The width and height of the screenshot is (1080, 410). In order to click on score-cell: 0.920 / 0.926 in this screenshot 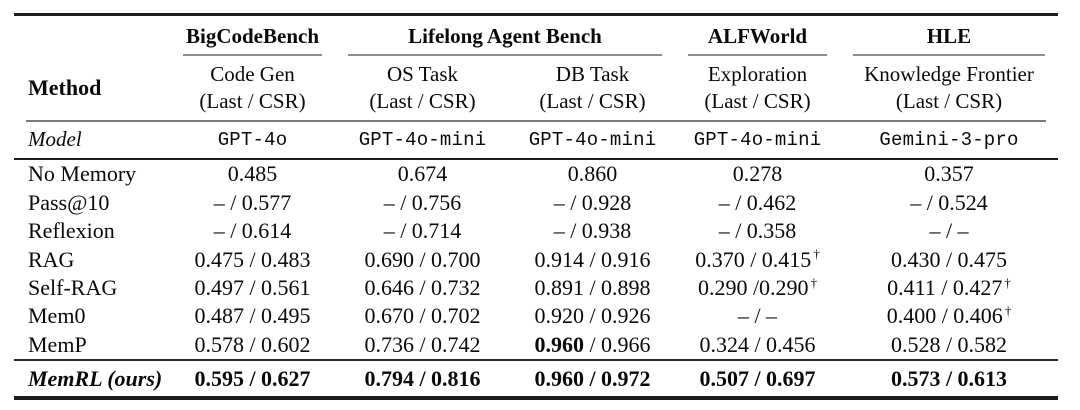, I will do `click(592, 316)`.